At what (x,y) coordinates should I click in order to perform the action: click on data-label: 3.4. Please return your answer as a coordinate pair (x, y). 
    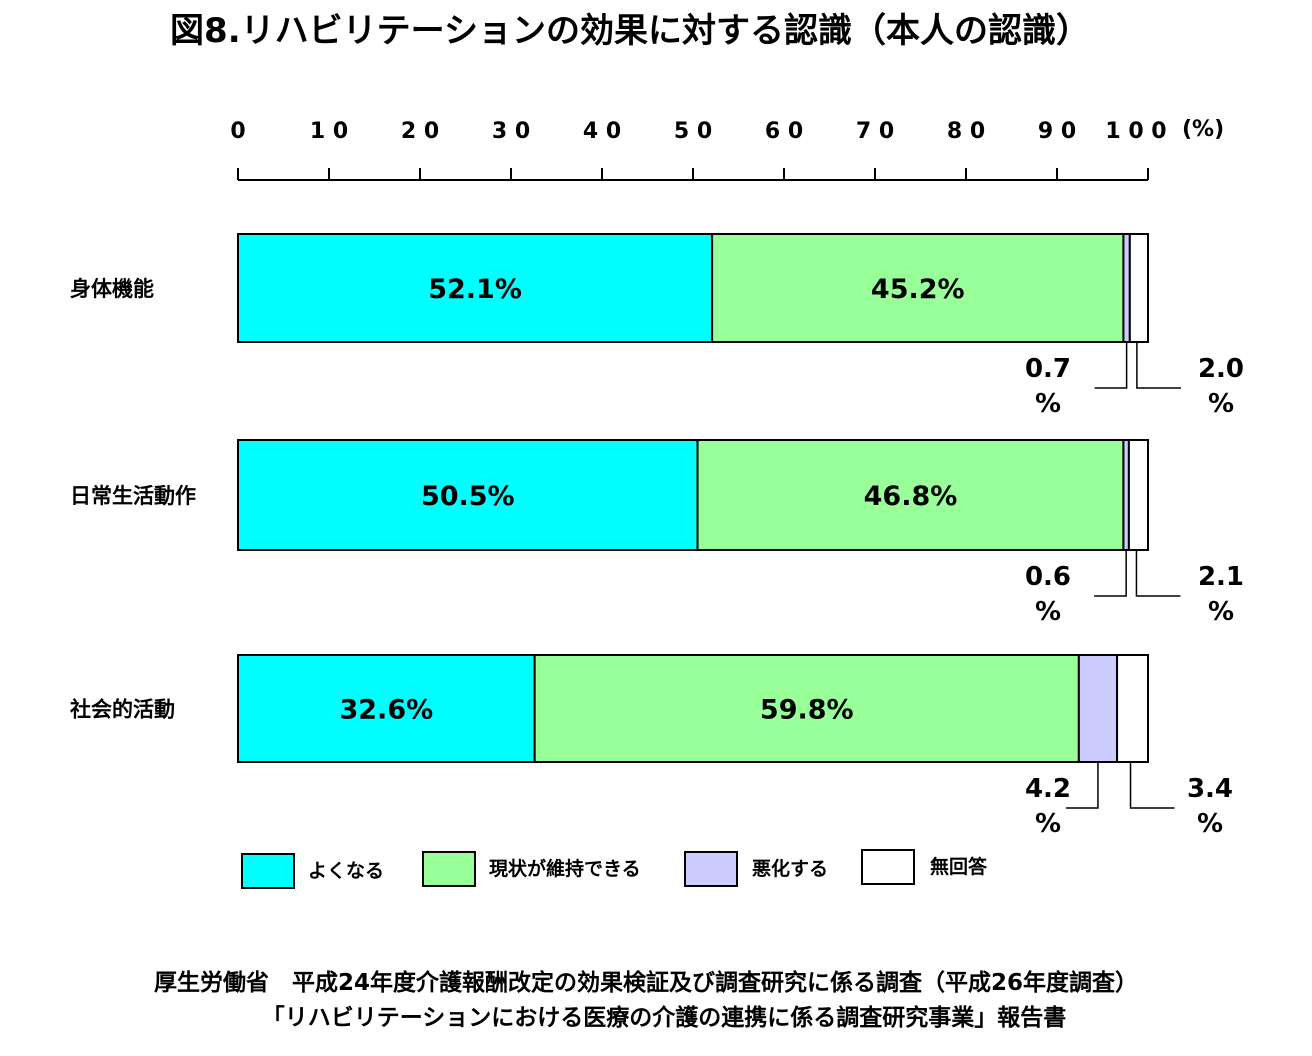
    Looking at the image, I should click on (1210, 789).